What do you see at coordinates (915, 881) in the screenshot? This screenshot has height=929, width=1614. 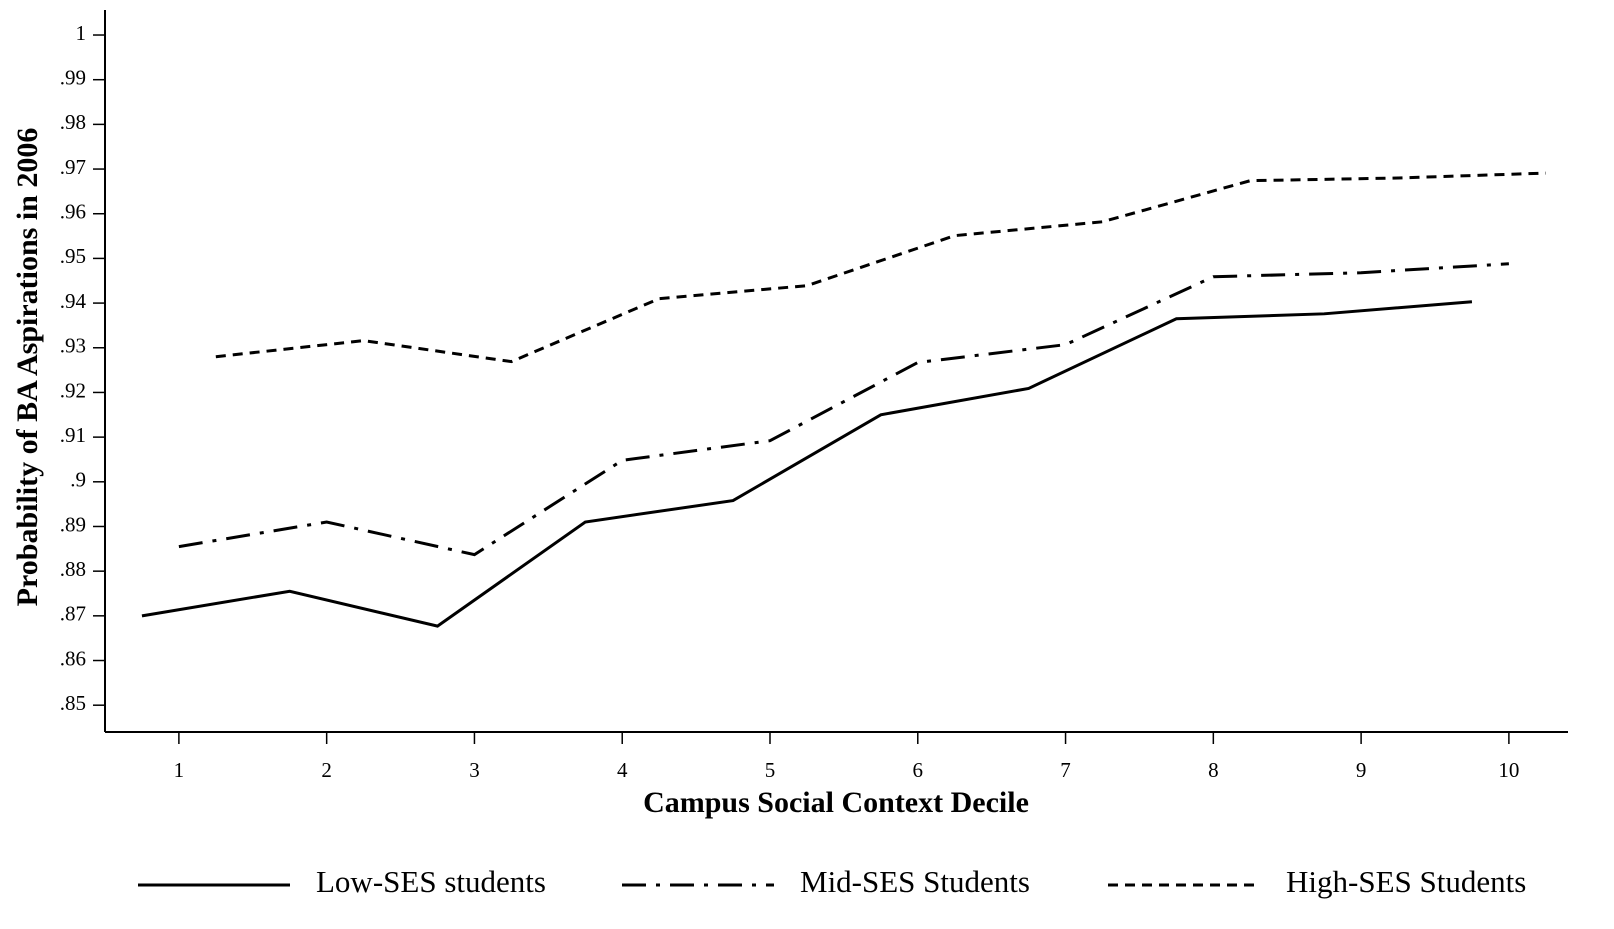 I see `legend-label: Mid-SES Students` at bounding box center [915, 881].